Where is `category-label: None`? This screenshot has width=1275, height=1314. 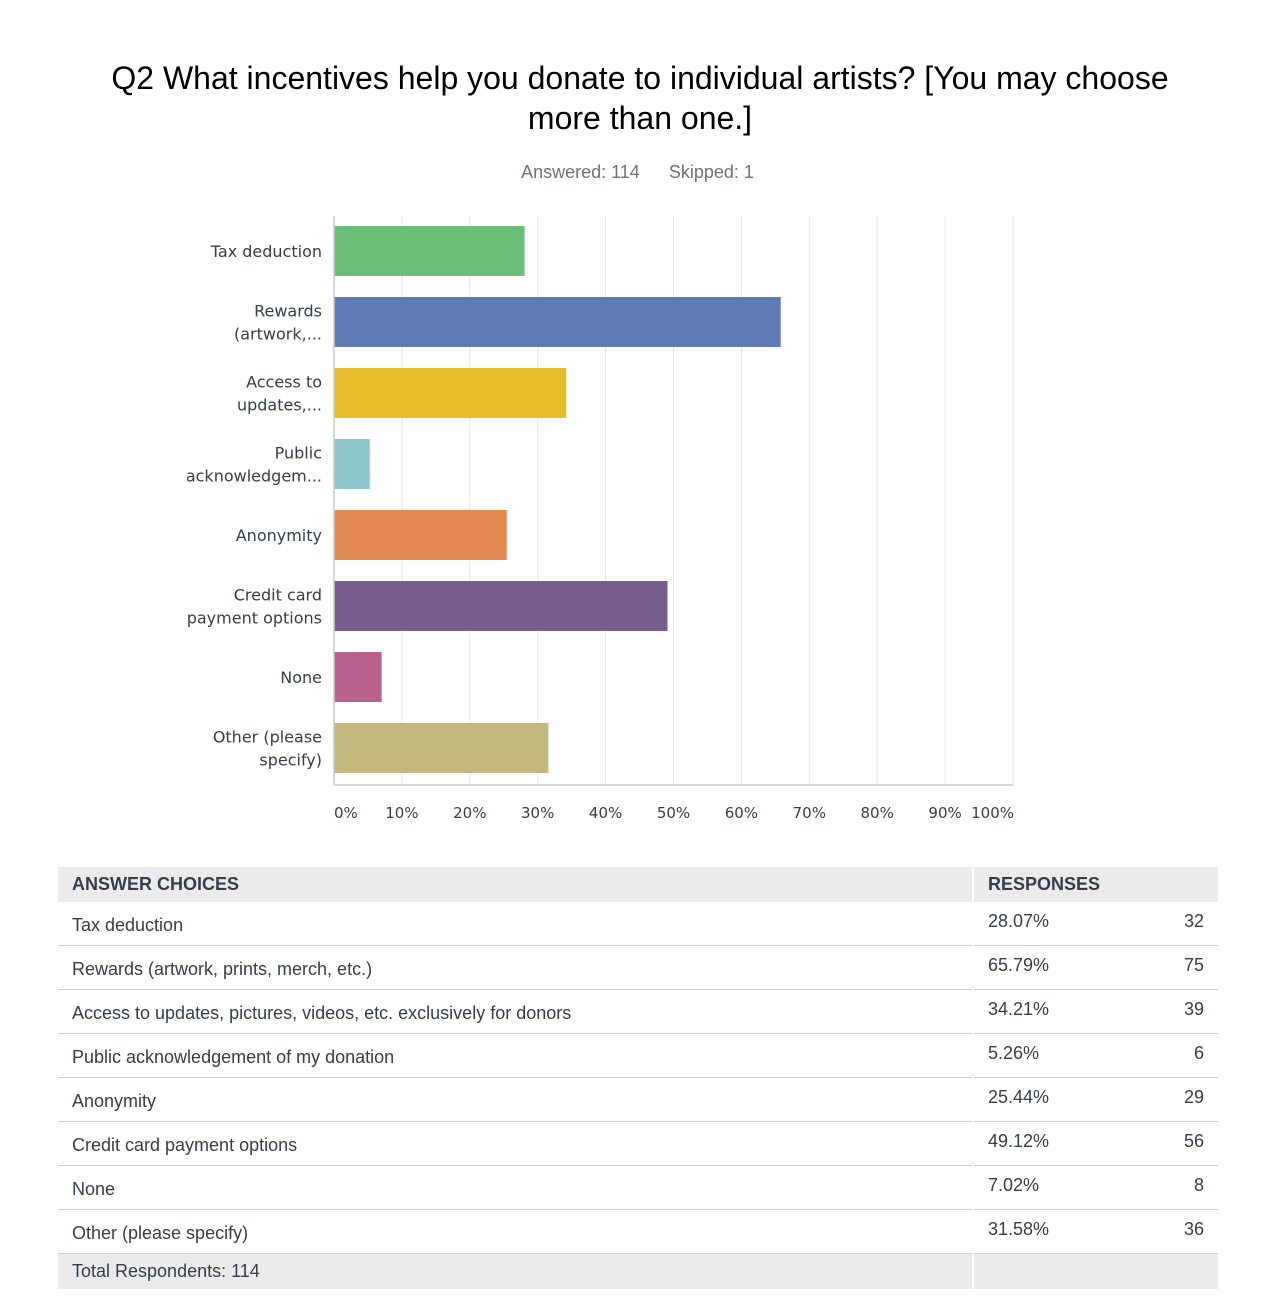
category-label: None is located at coordinates (301, 677).